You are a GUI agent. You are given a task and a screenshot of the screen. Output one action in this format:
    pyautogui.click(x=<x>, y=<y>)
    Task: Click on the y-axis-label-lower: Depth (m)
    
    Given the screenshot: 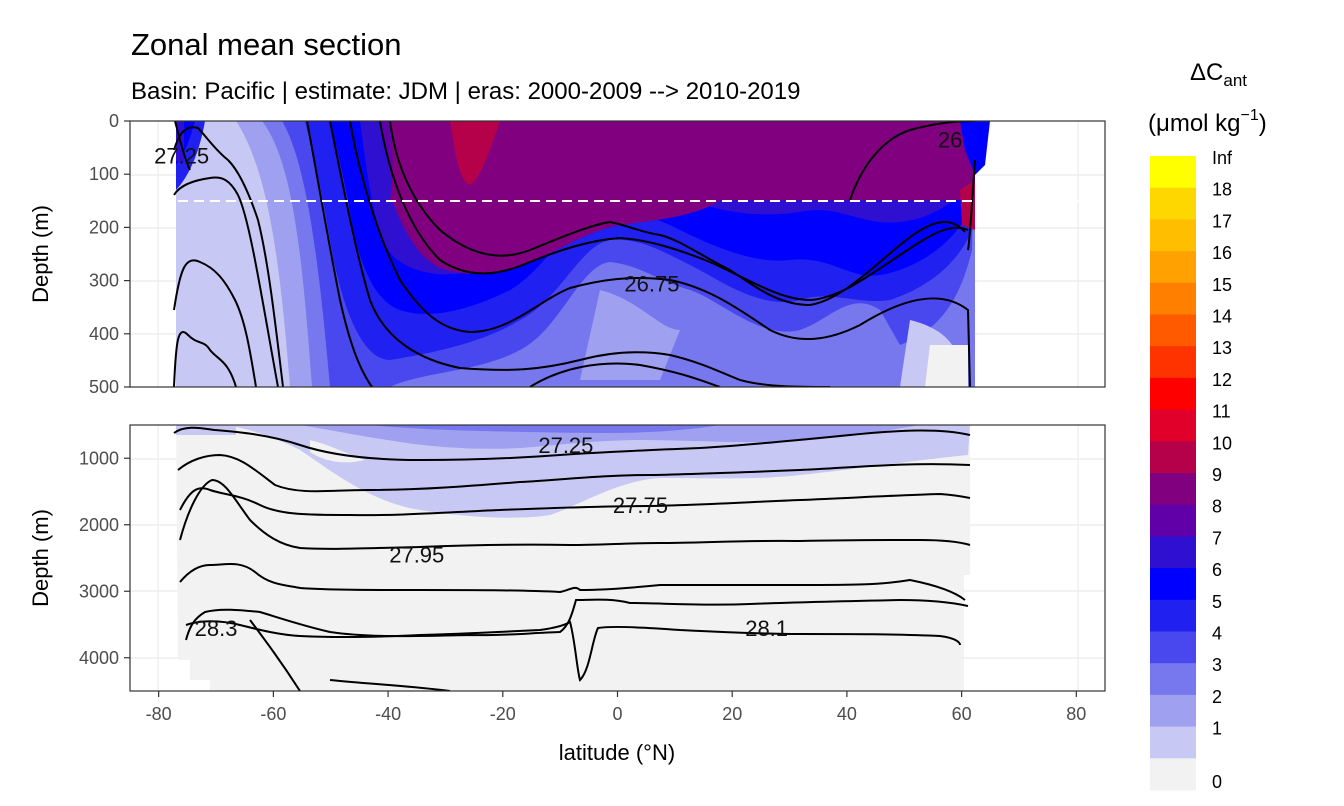 What is the action you would take?
    pyautogui.click(x=40, y=558)
    